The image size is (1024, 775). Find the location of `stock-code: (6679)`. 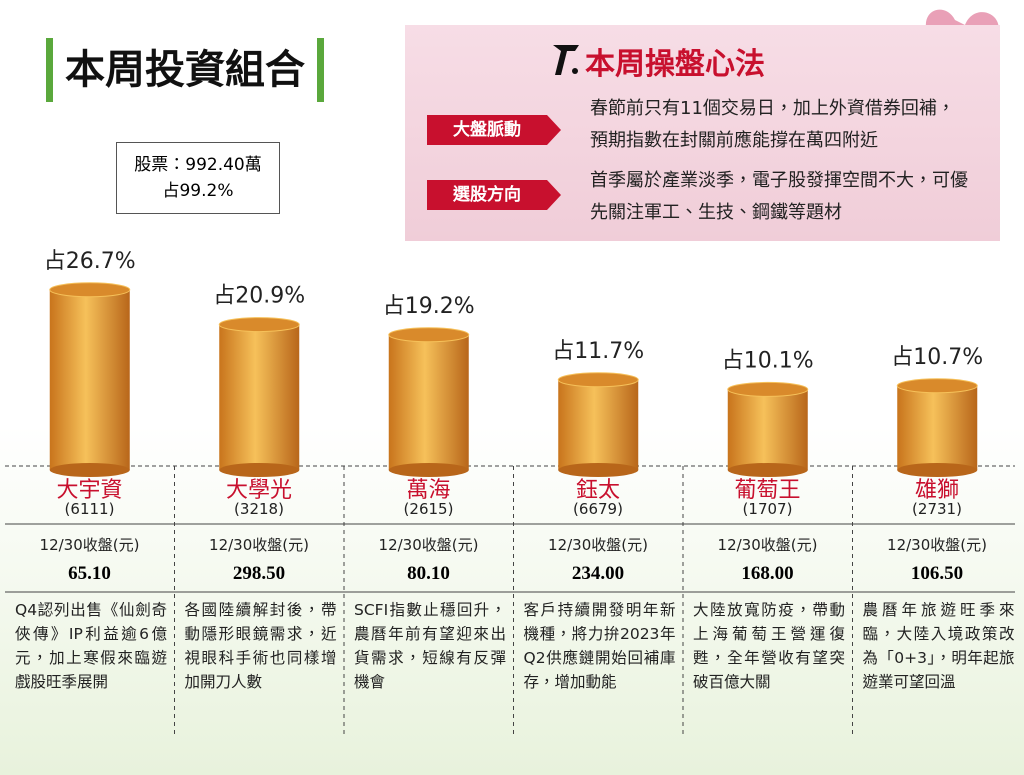

stock-code: (6679) is located at coordinates (598, 509).